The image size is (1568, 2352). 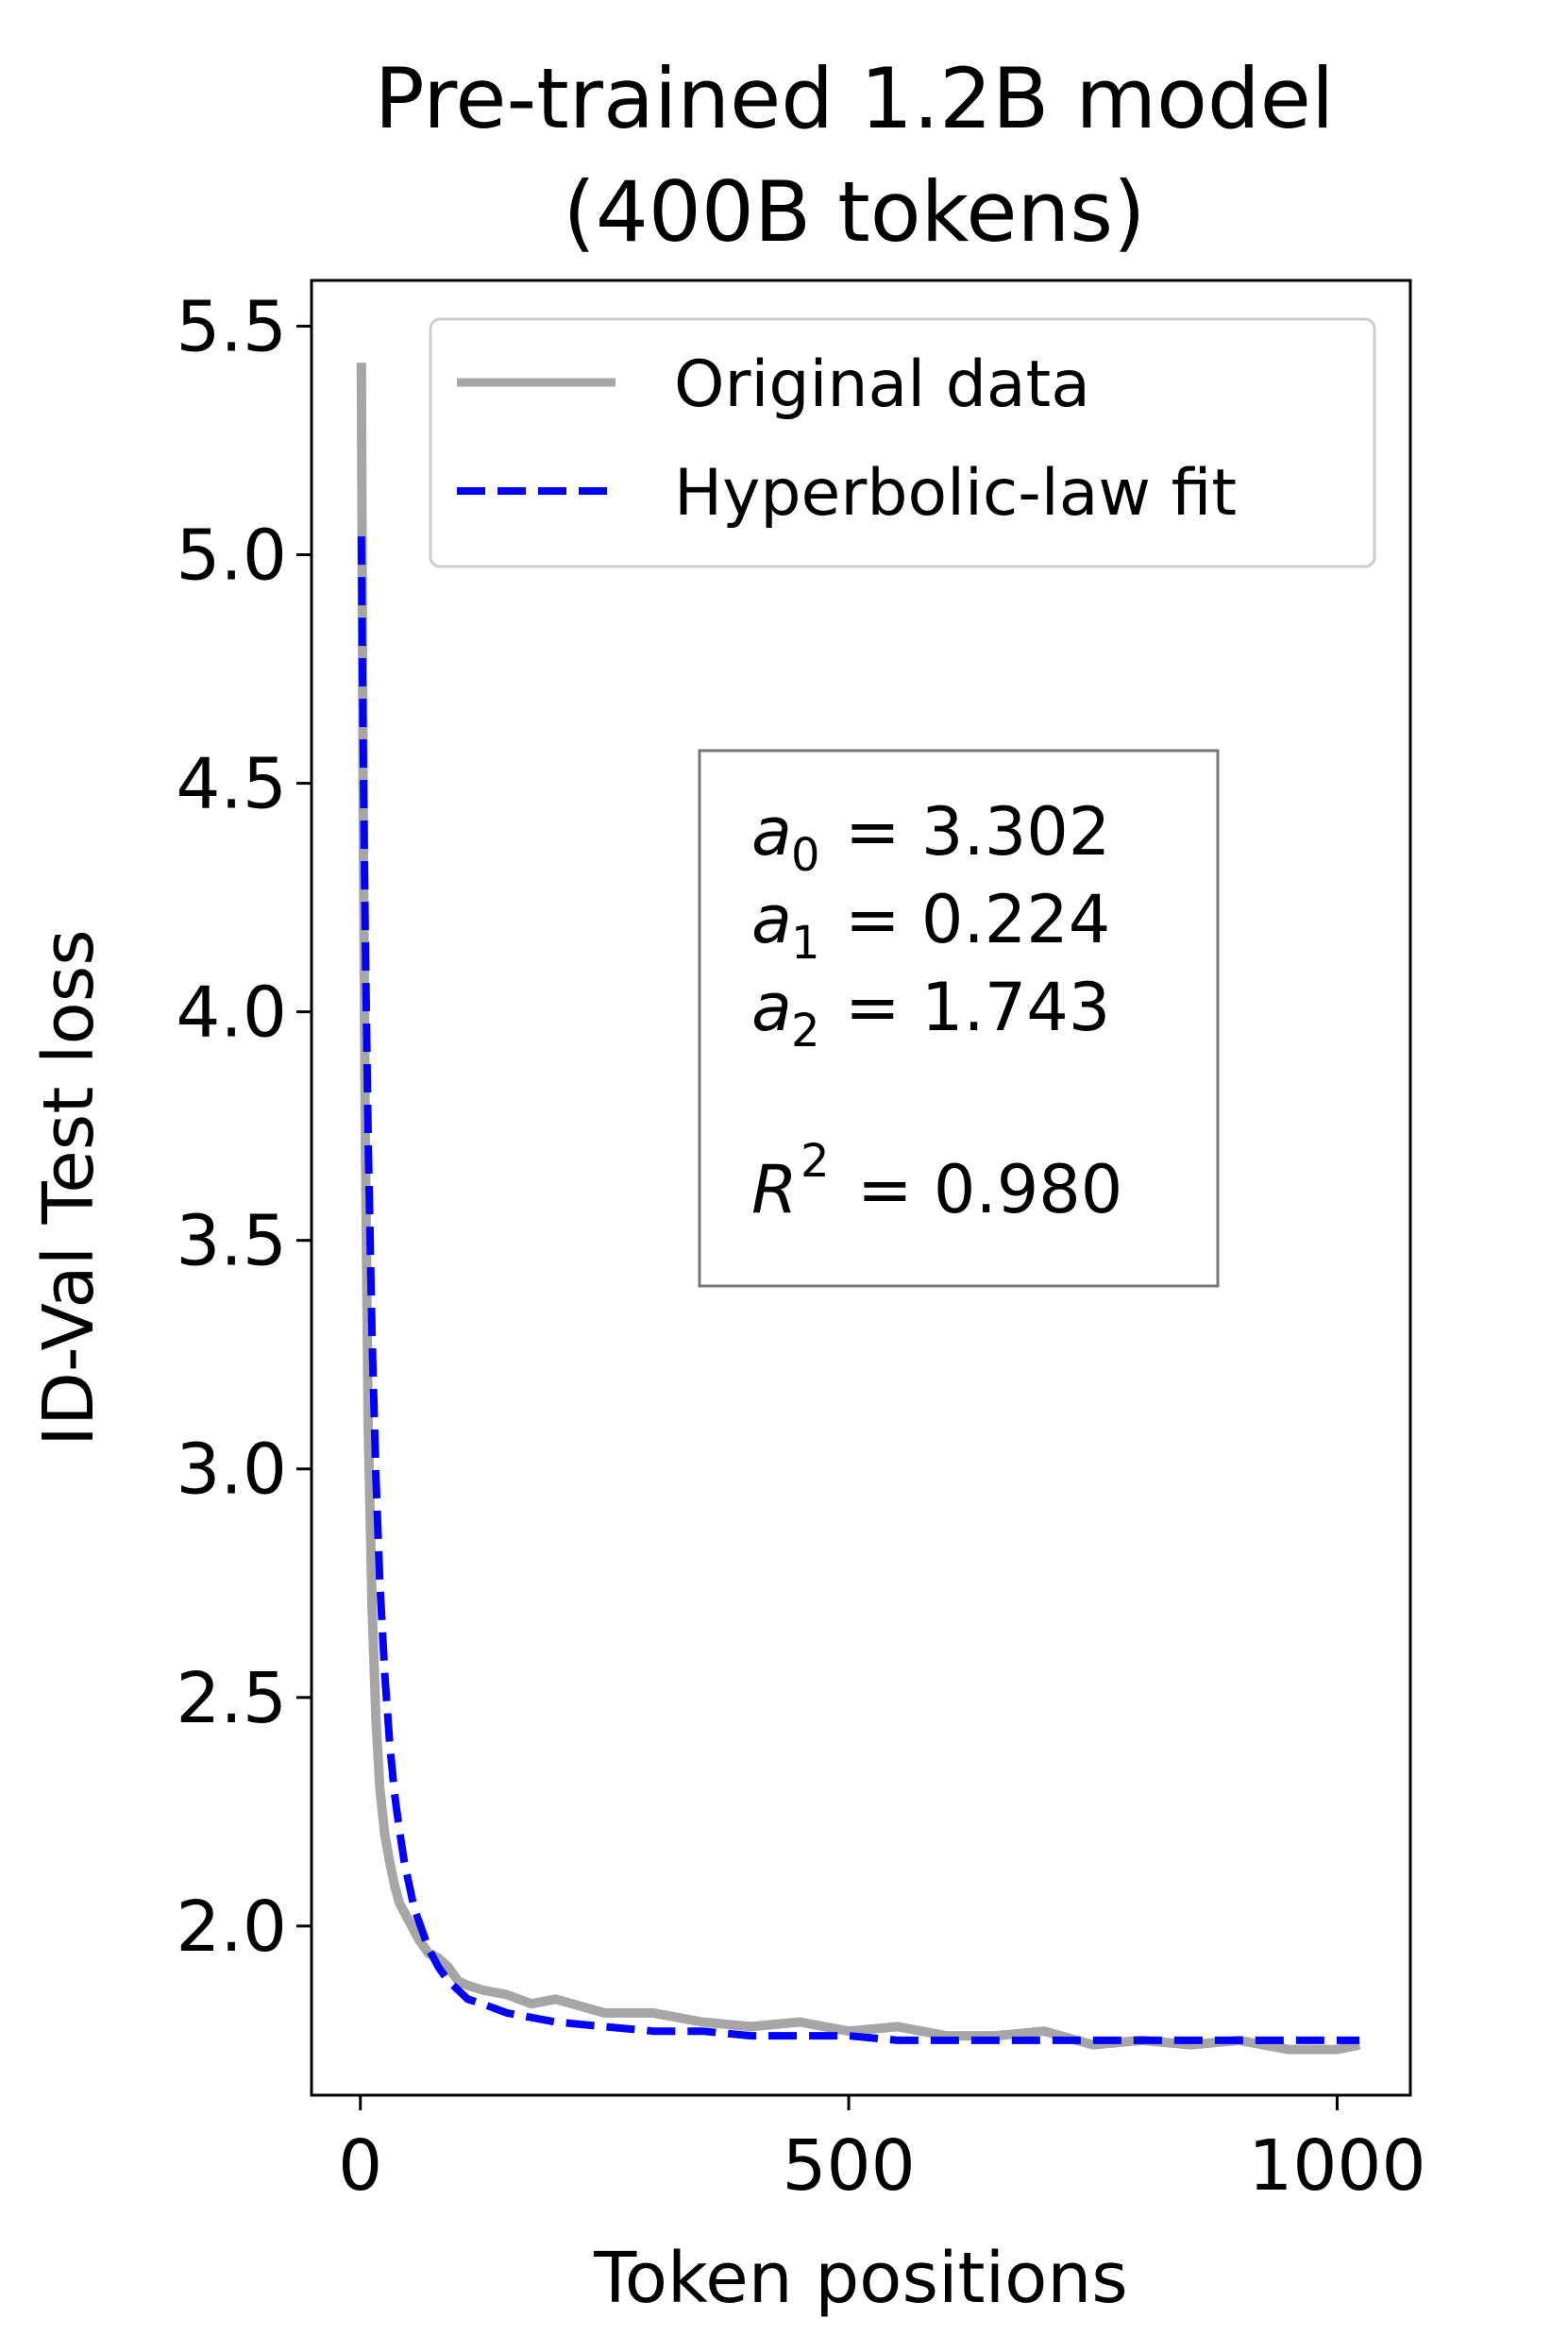 What do you see at coordinates (805, 1031) in the screenshot?
I see `param-a2-subscript: 2` at bounding box center [805, 1031].